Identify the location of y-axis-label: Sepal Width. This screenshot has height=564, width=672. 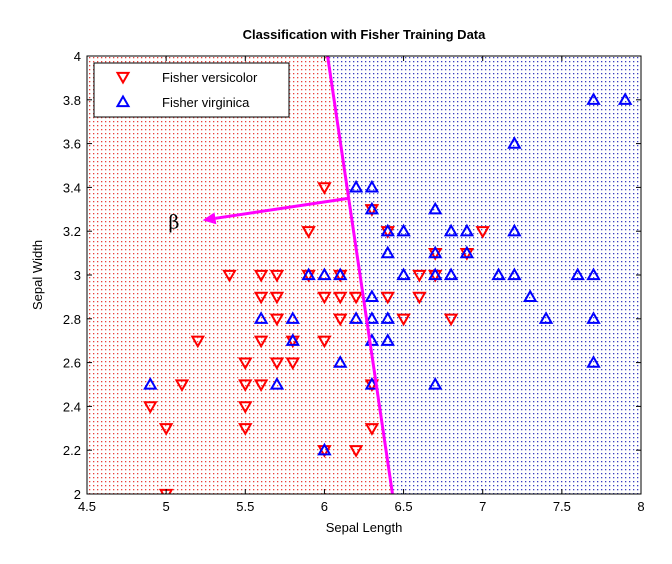
(37, 275).